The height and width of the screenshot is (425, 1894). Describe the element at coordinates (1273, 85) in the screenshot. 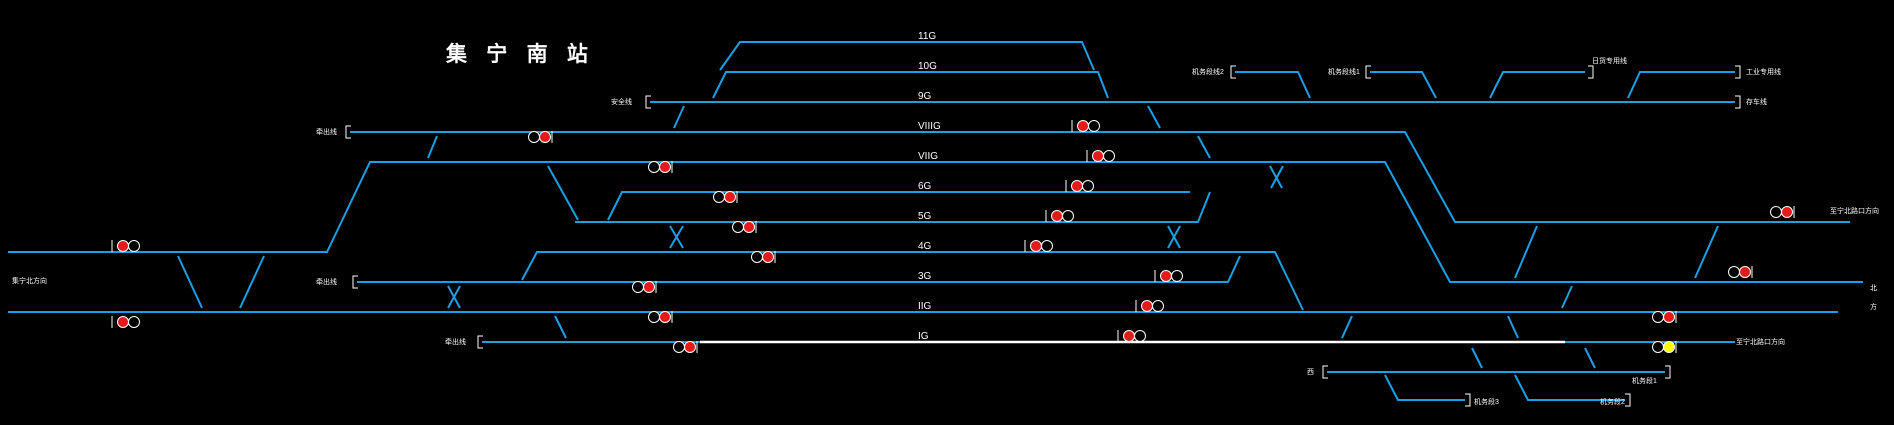

I see `track-engine-line2` at that location.